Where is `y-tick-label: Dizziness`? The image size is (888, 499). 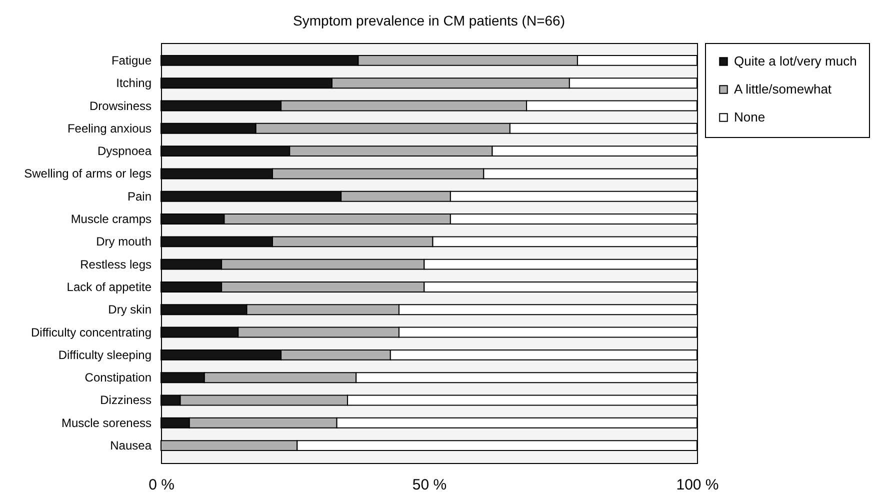
y-tick-label: Dizziness is located at coordinates (126, 400).